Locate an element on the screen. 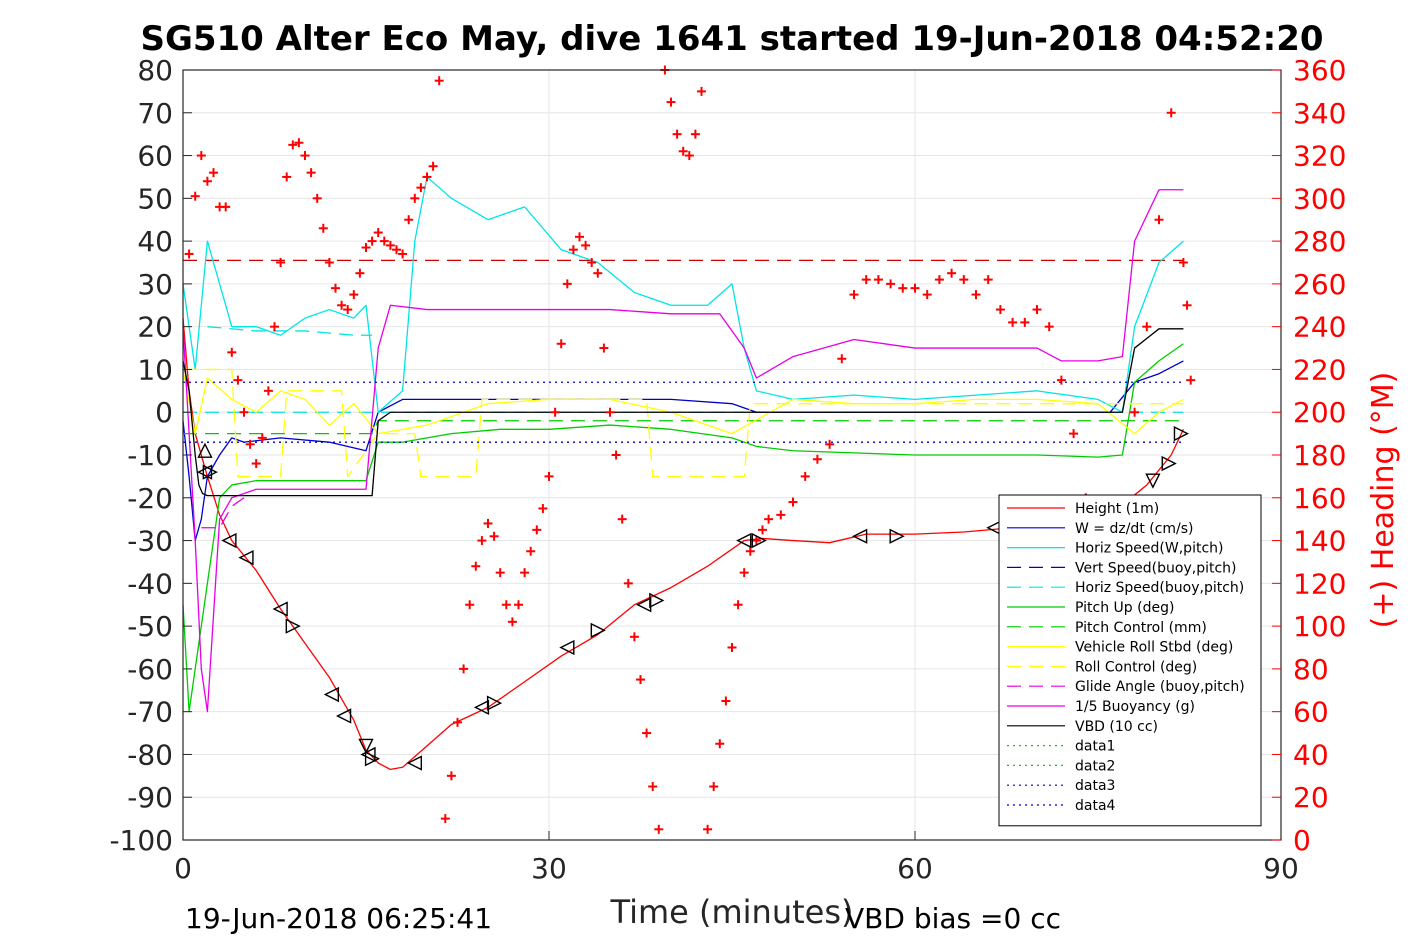  left-tick-label: -40 is located at coordinates (150, 583).